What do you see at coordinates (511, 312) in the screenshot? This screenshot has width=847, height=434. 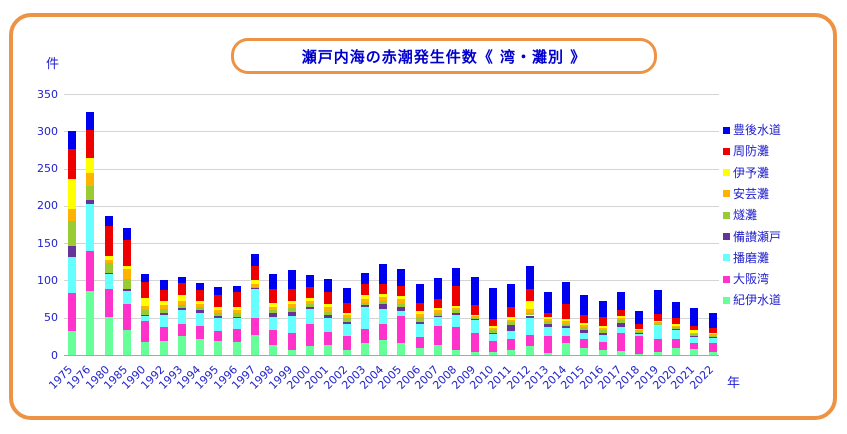 I see `bar-segment-2011-suo-nada` at bounding box center [511, 312].